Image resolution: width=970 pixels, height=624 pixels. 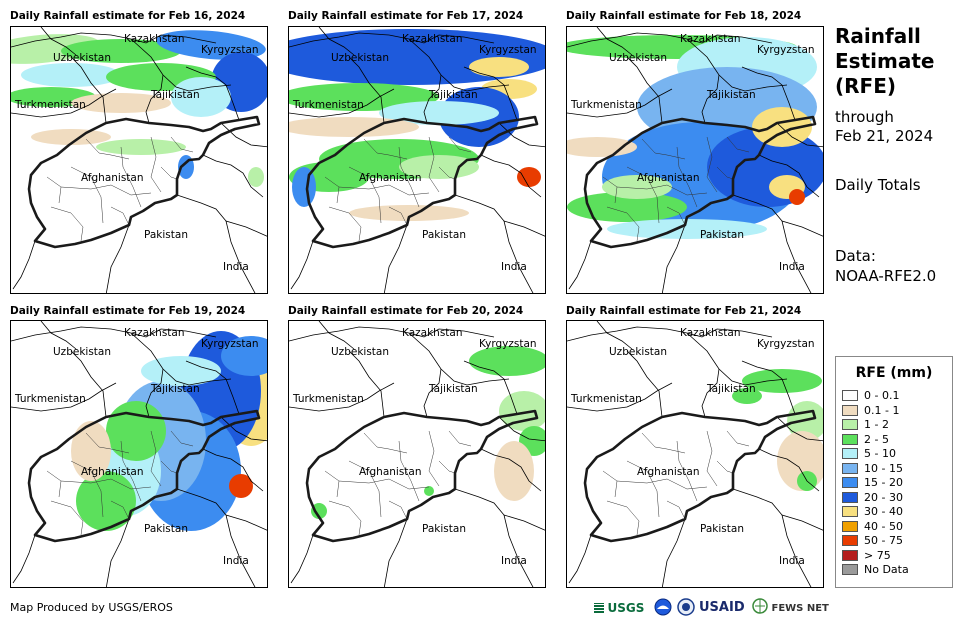 What do you see at coordinates (360, 352) in the screenshot?
I see `country-label-uzbekistan: Uzbekistan` at bounding box center [360, 352].